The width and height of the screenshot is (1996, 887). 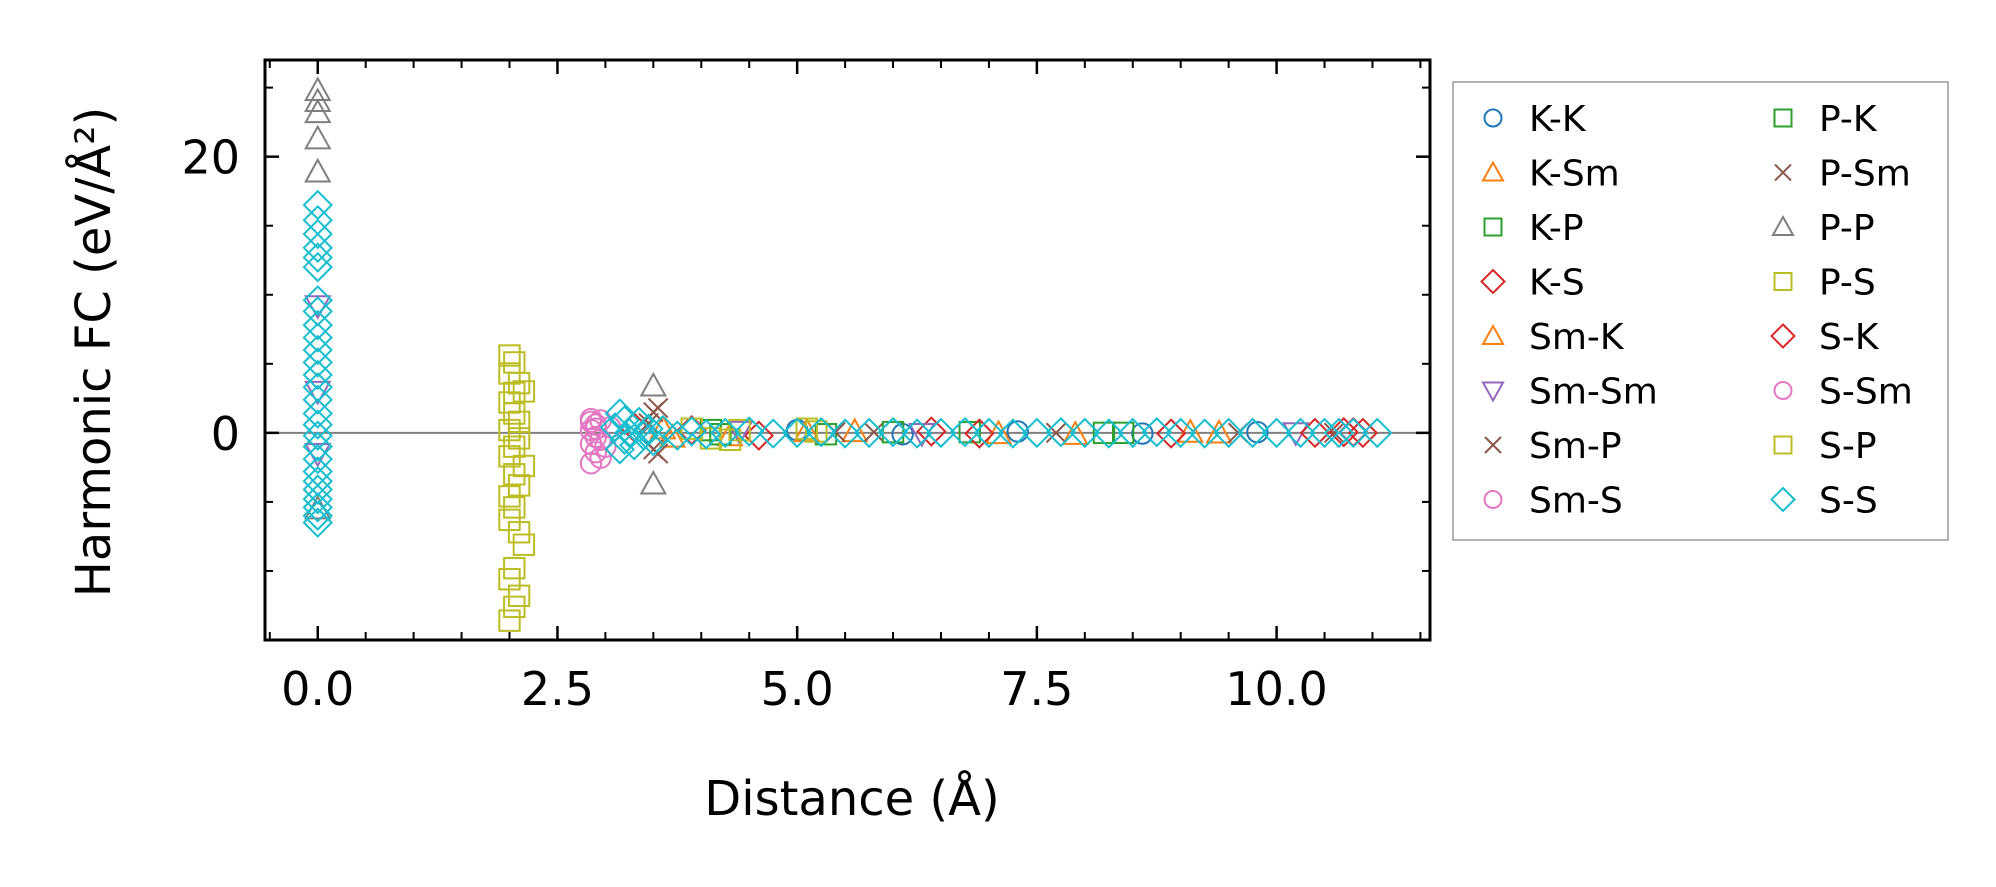 What do you see at coordinates (1783, 281) in the screenshot?
I see `legend-marker-p-s` at bounding box center [1783, 281].